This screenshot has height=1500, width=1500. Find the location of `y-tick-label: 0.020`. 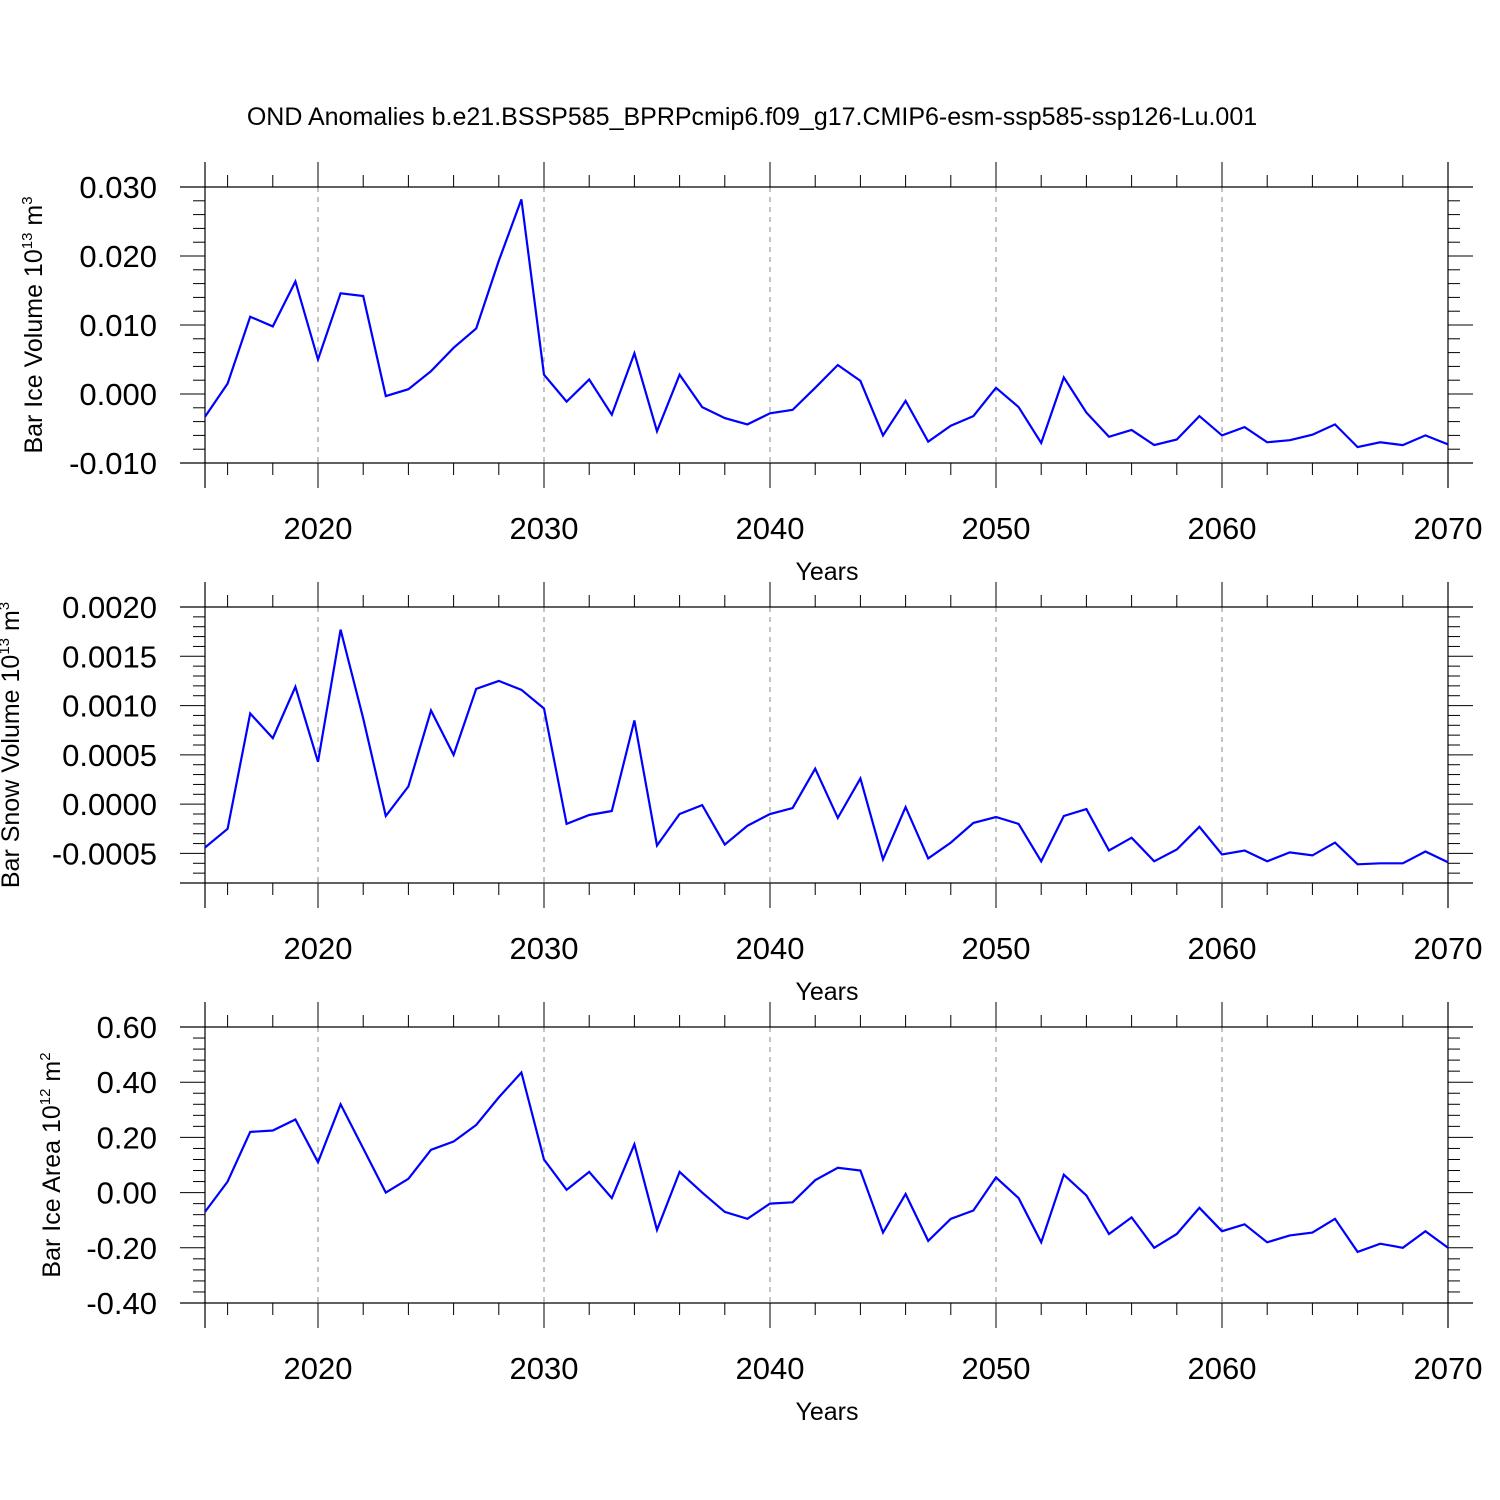

y-tick-label: 0.020 is located at coordinates (118, 256).